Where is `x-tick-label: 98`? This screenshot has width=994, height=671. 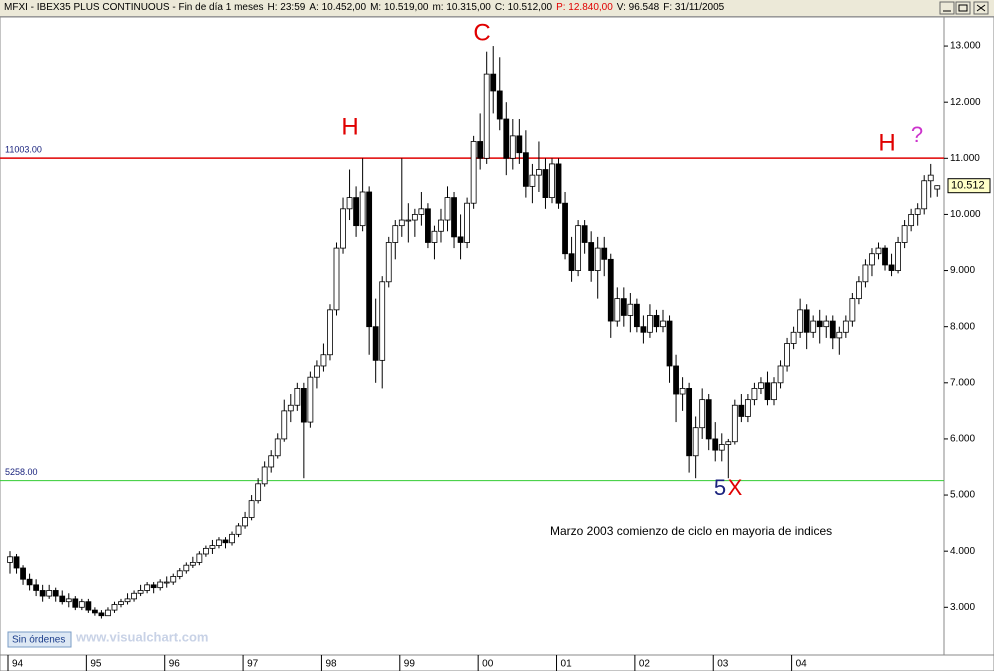
x-tick-label: 98 is located at coordinates (331, 664).